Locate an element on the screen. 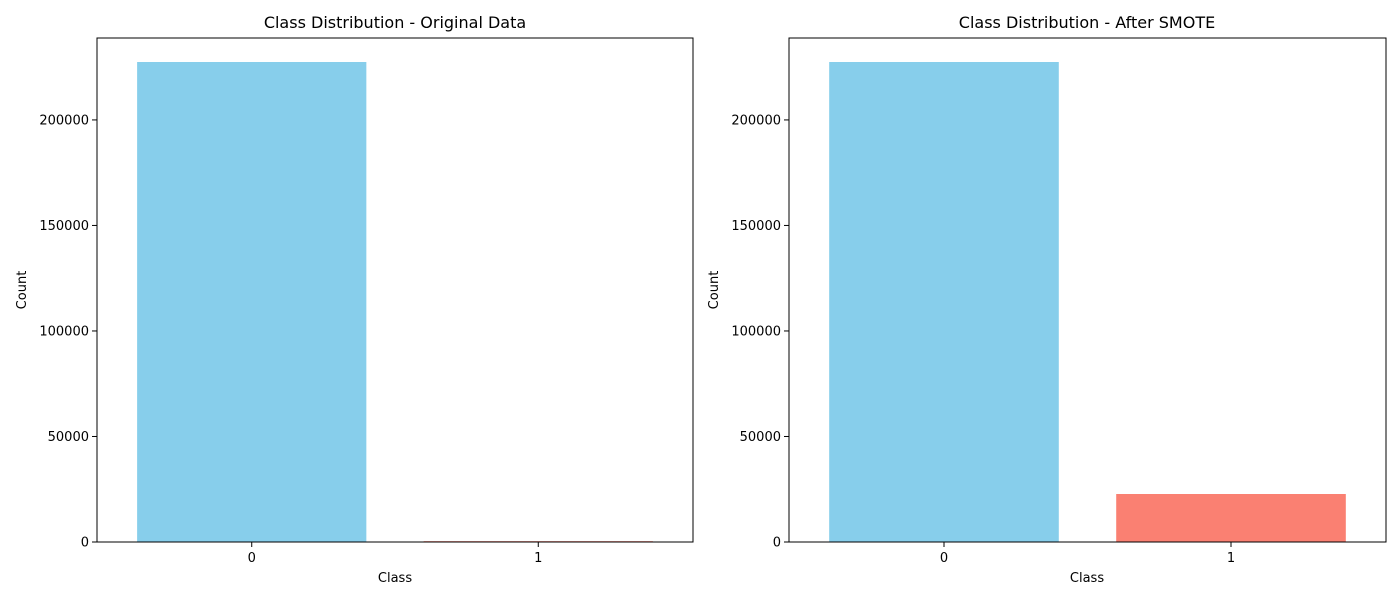 The image size is (1400, 600). chart-title: Class Distribution - Original Data is located at coordinates (395, 22).